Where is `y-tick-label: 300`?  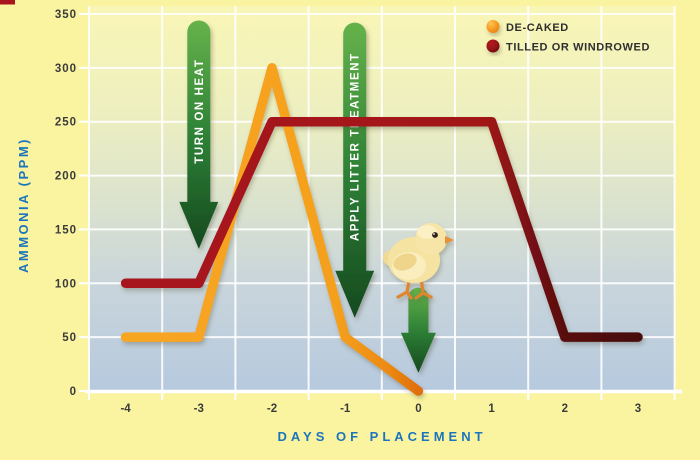 y-tick-label: 300 is located at coordinates (66, 69).